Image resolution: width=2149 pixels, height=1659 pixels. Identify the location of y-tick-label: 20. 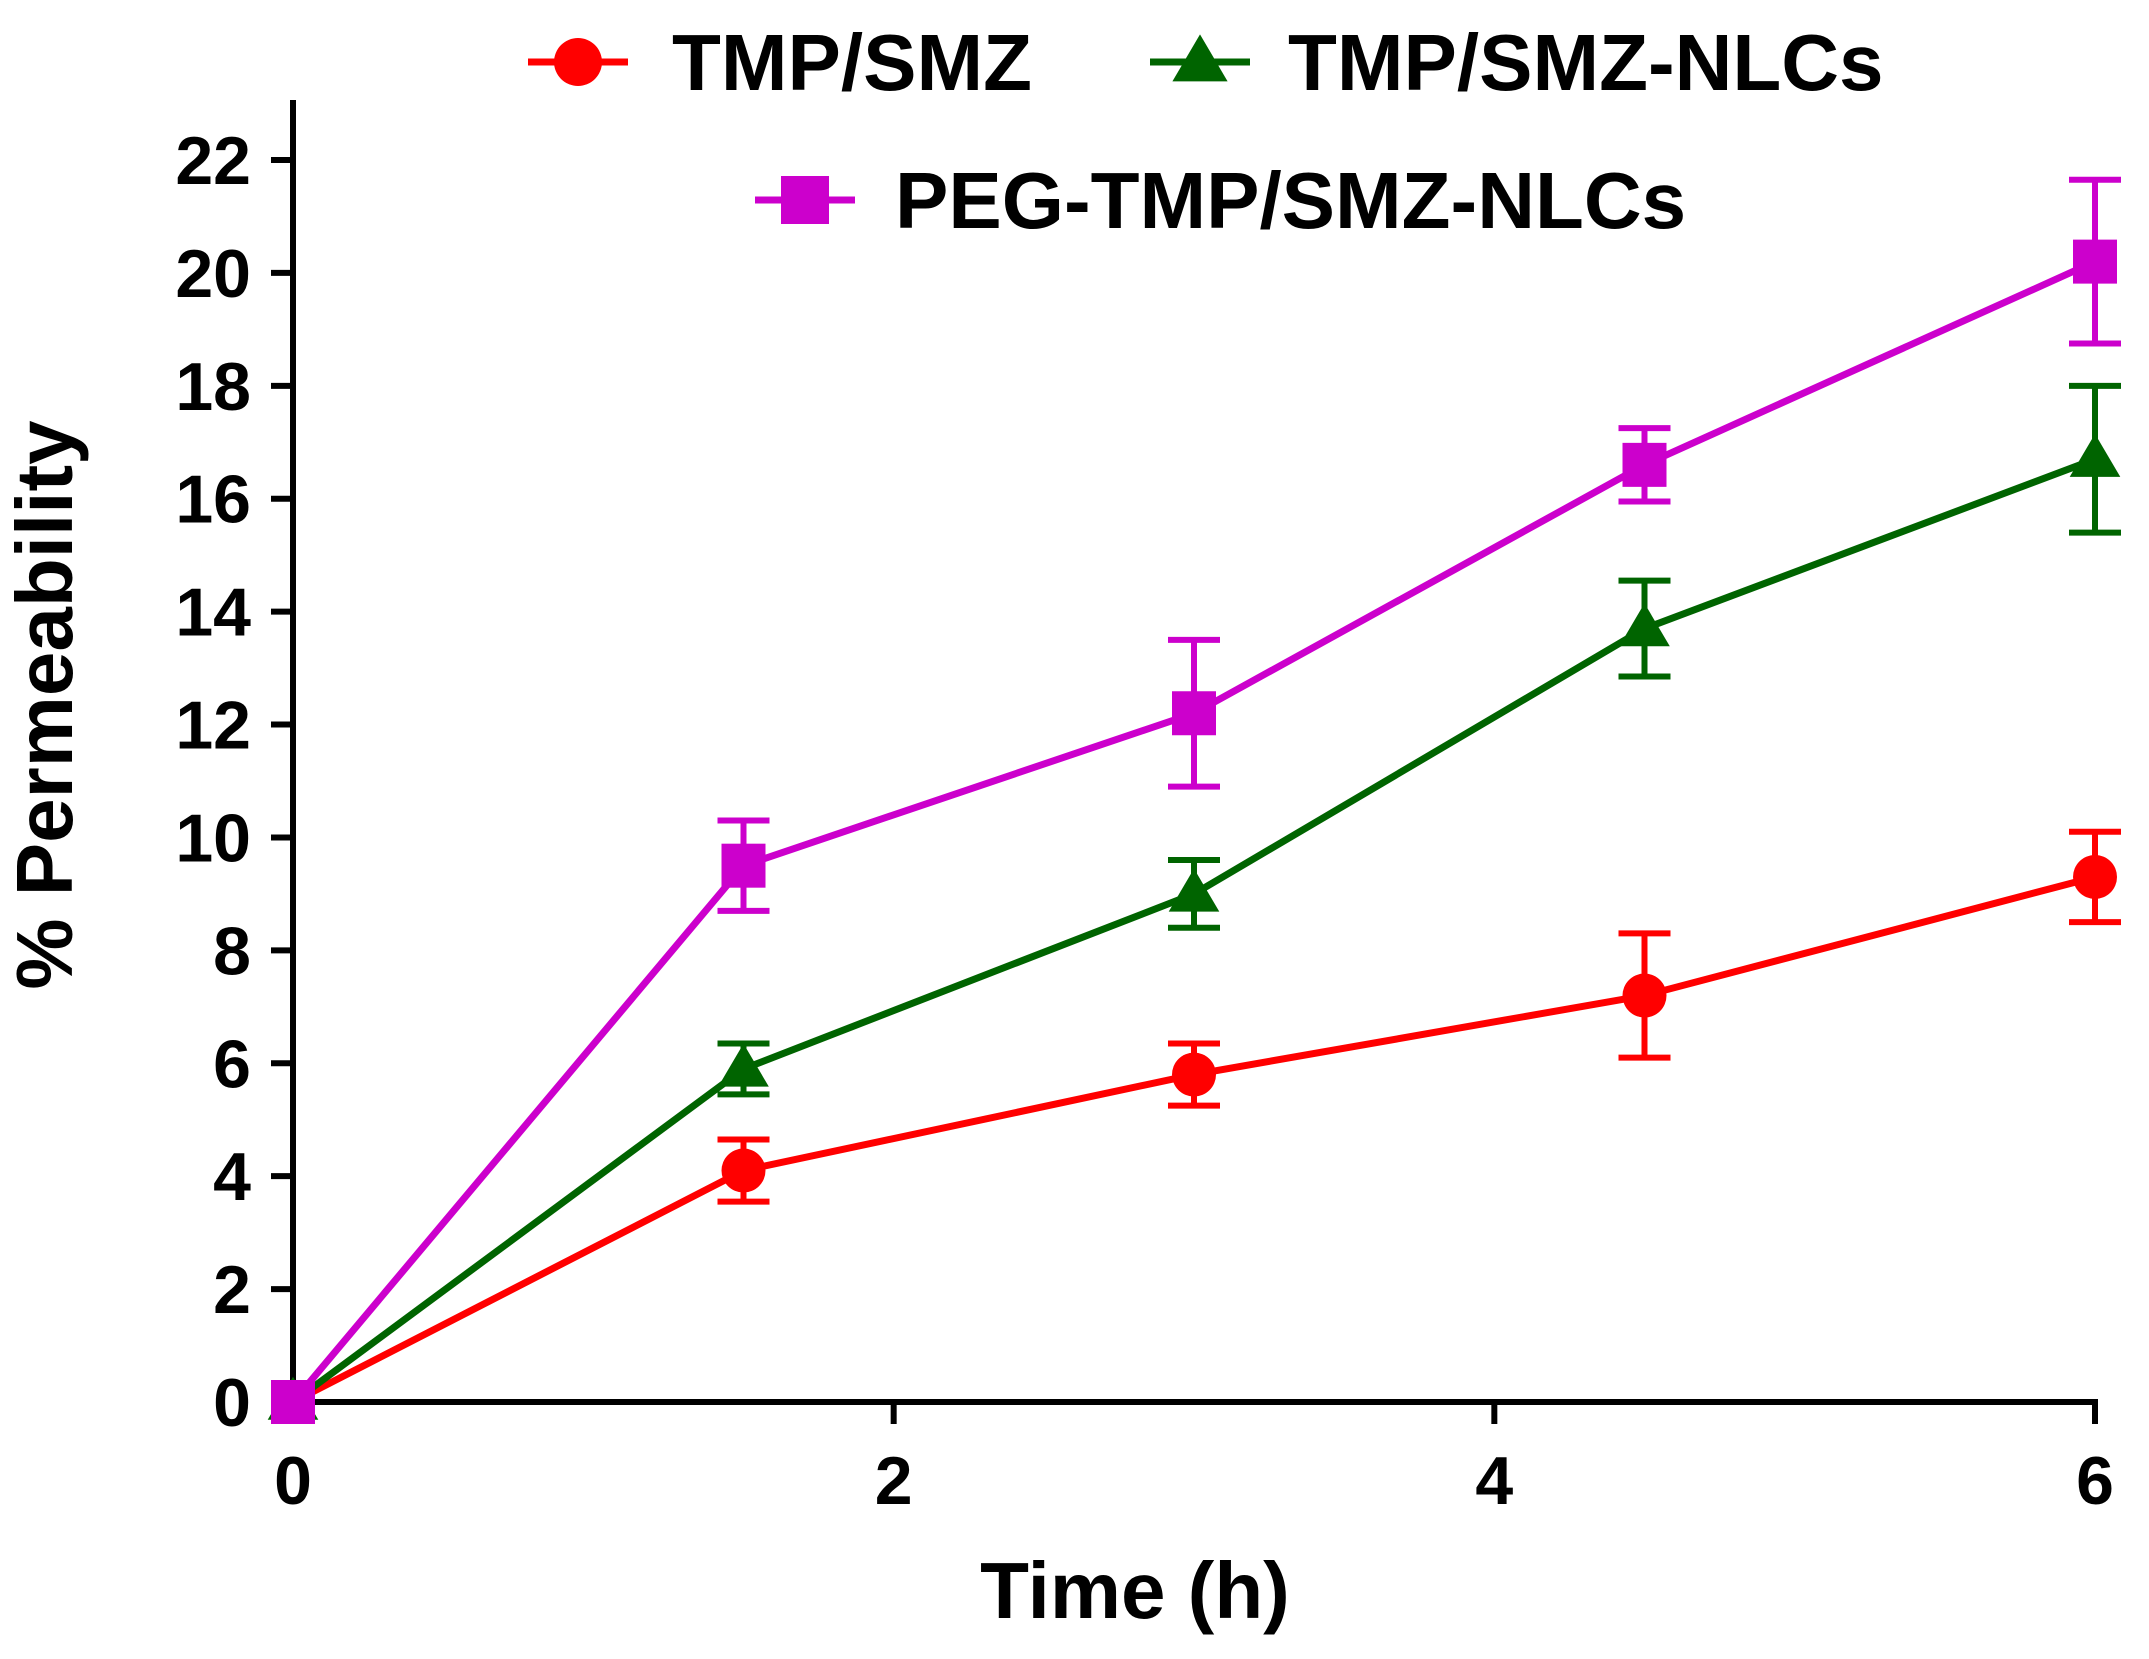
(213, 274).